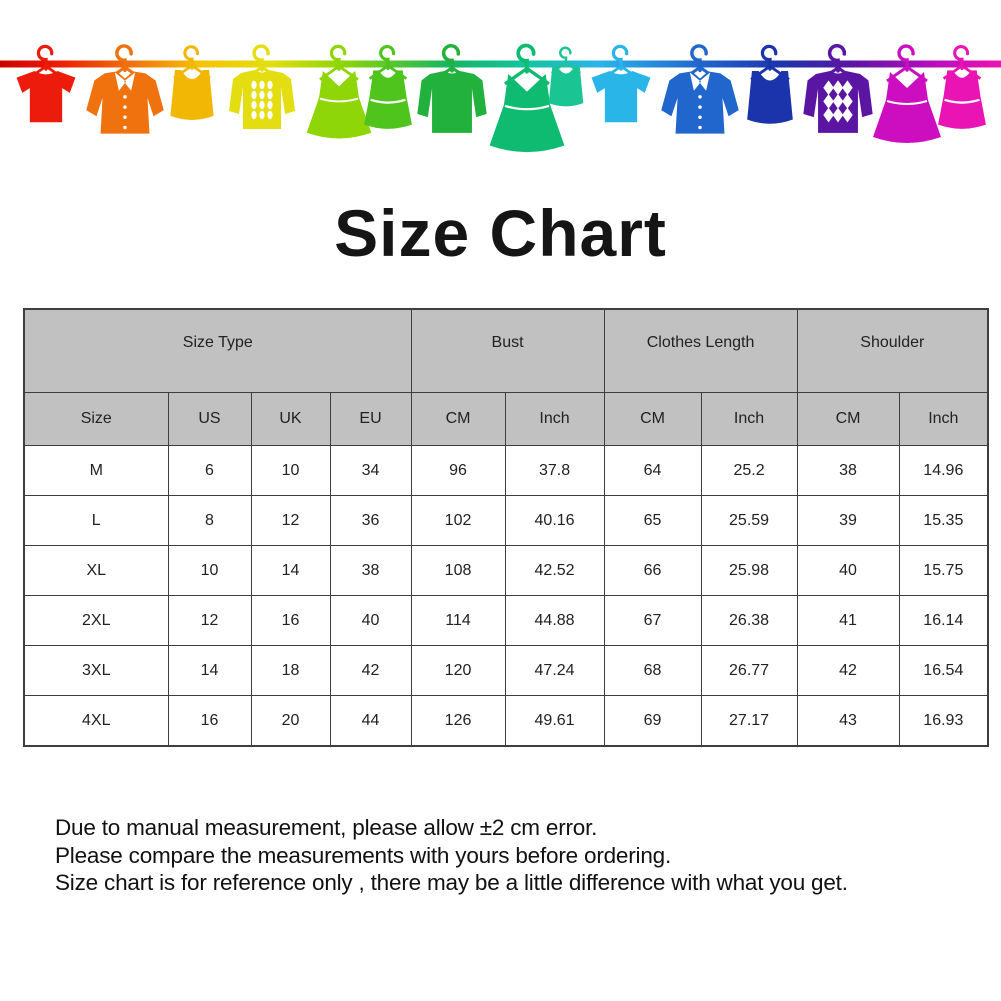 The width and height of the screenshot is (1001, 1001). I want to click on table-row: XL 10 14 38 108 42.52 66 25.98 40 15.75, so click(506, 570).